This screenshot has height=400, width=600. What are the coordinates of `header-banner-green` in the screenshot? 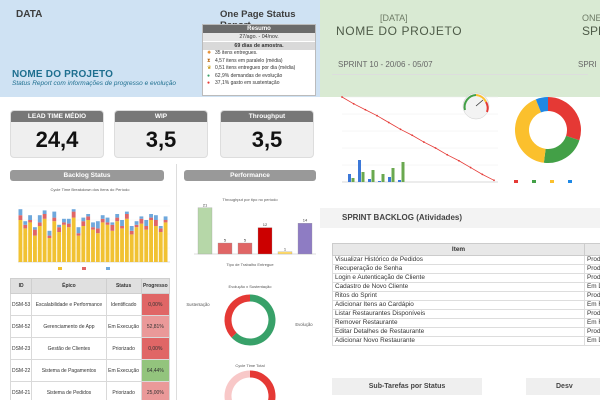 It's located at (460, 48).